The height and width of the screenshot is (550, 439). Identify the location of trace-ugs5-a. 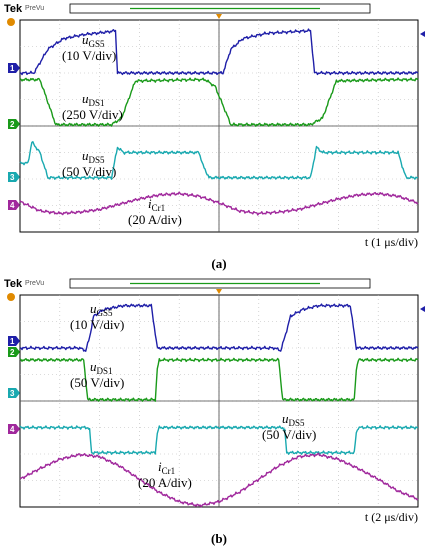
(219, 52).